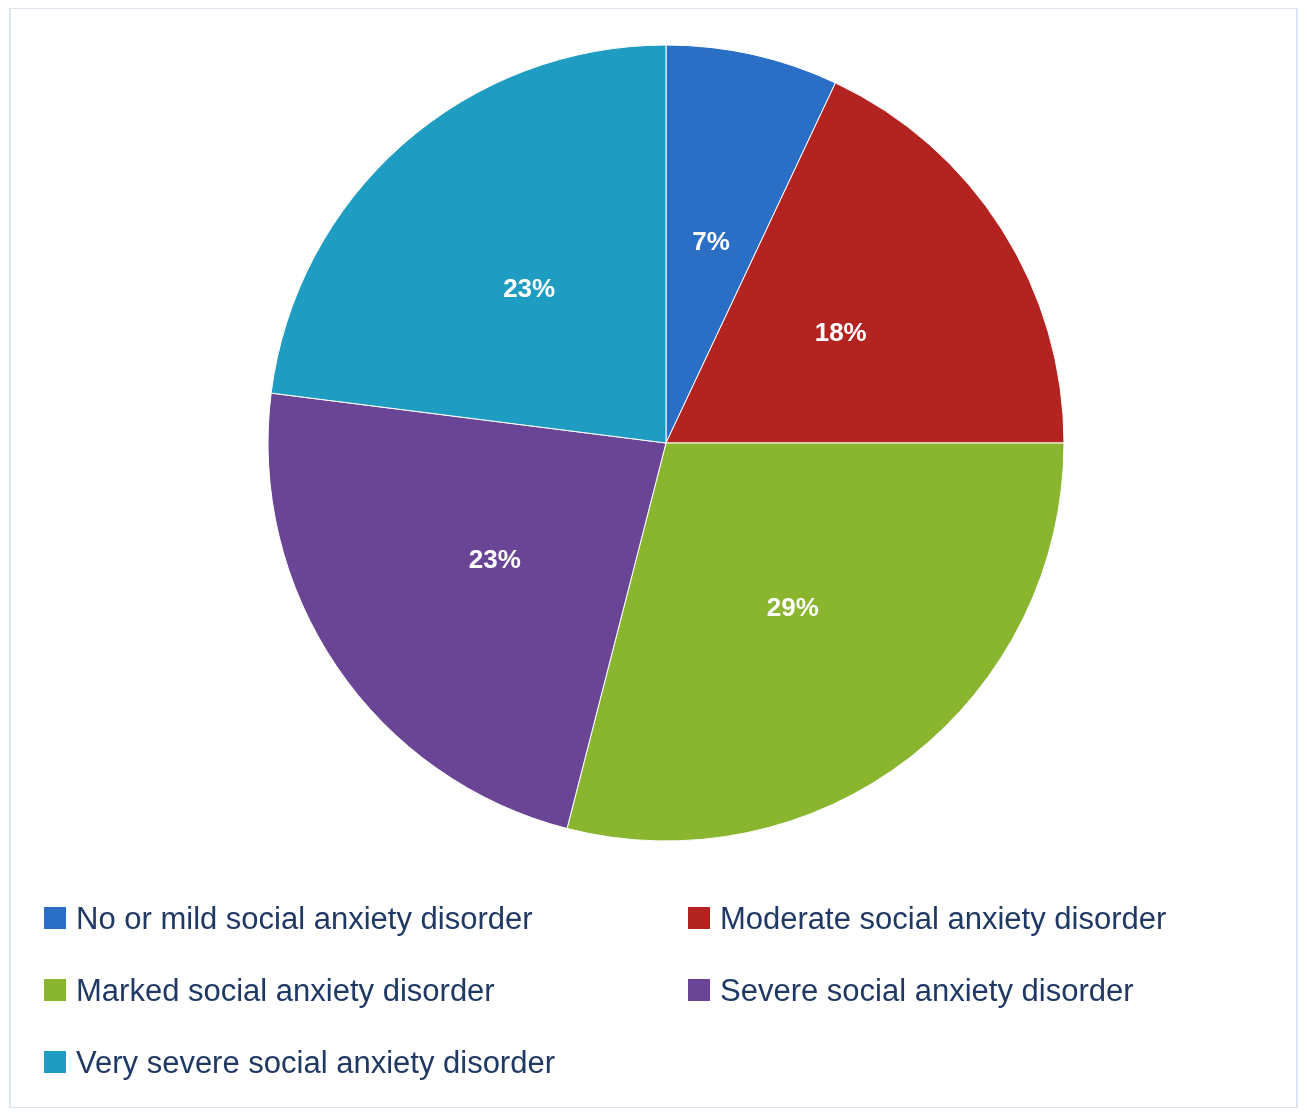 This screenshot has width=1307, height=1113. Describe the element at coordinates (927, 990) in the screenshot. I see `legend-label: Severe social anxiety disorder` at that location.